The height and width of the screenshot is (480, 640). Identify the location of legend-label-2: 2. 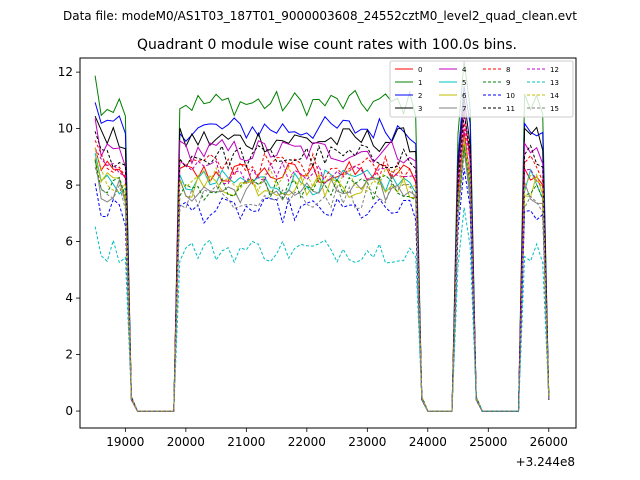
(420, 96).